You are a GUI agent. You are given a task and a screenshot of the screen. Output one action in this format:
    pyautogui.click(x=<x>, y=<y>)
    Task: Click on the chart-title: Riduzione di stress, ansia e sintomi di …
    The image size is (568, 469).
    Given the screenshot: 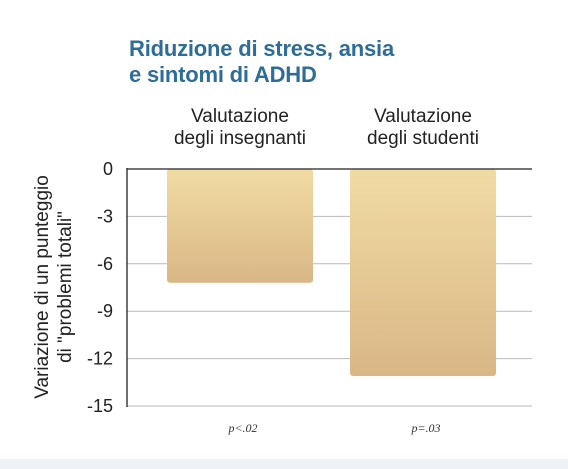 What is the action you would take?
    pyautogui.click(x=261, y=62)
    